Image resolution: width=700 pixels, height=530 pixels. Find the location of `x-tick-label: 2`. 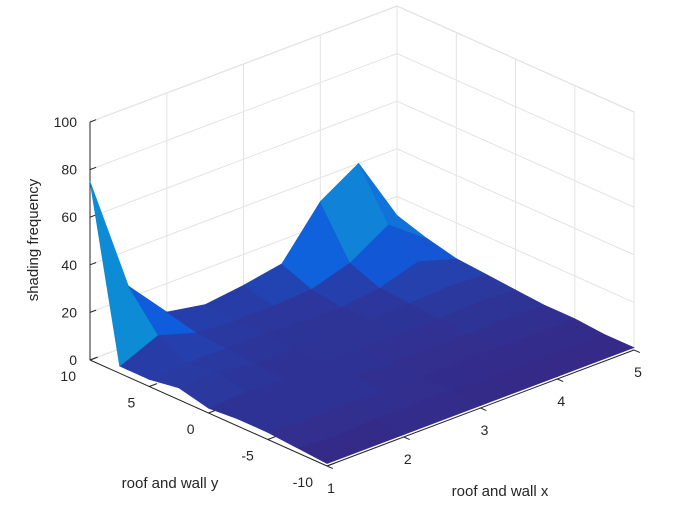

x-tick-label: 2 is located at coordinates (408, 459).